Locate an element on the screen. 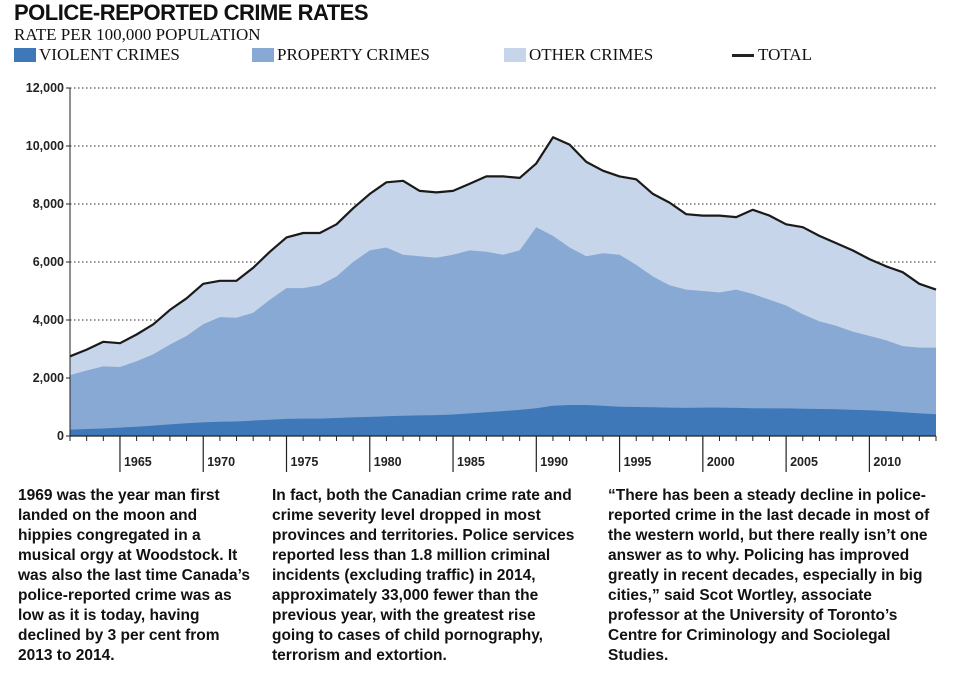 This screenshot has width=960, height=694. legend-item-property: PROPERTY CRIMES is located at coordinates (341, 55).